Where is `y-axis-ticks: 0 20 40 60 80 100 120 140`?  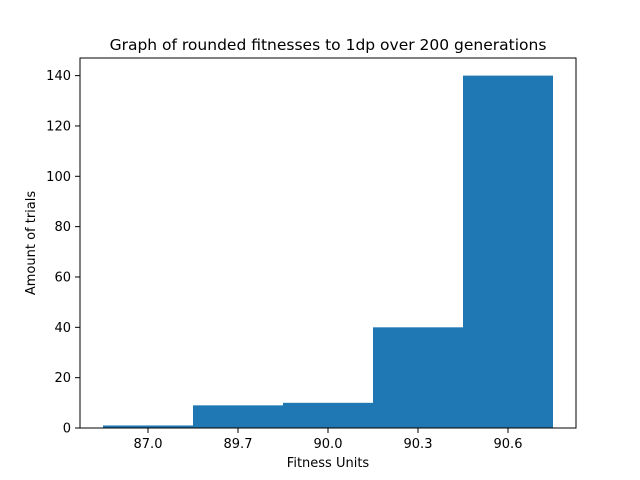
y-axis-ticks: 0 20 40 60 80 100 120 140 is located at coordinates (63, 253).